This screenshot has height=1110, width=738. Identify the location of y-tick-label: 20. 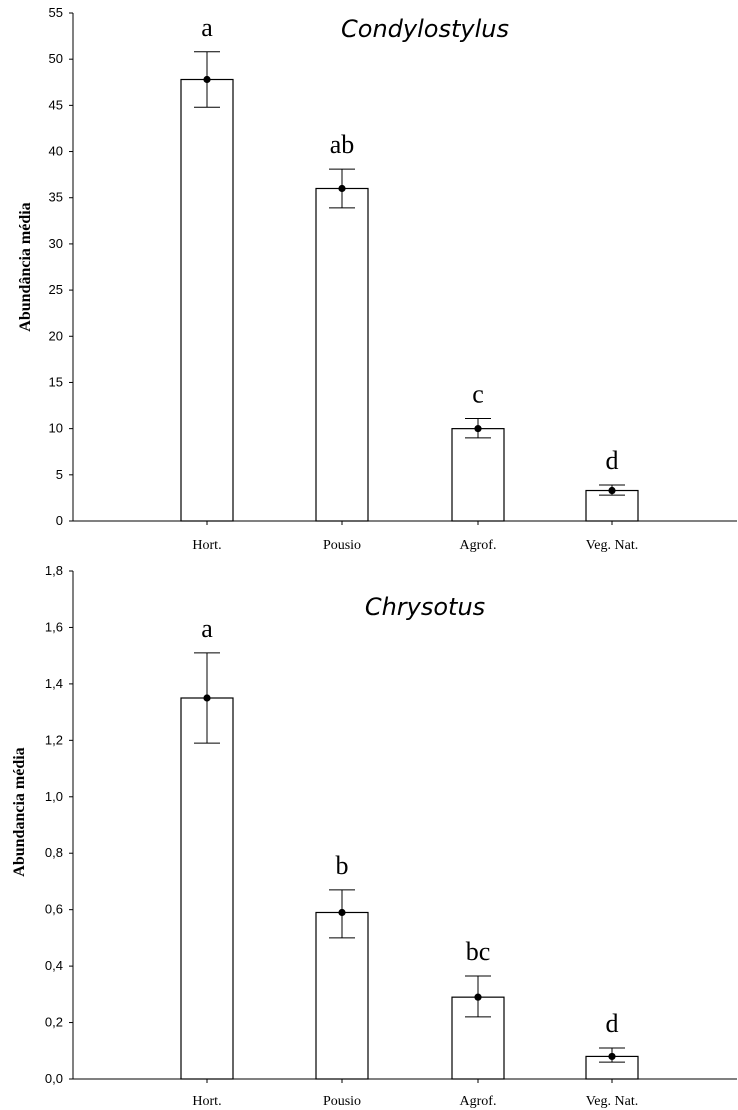
(56, 335).